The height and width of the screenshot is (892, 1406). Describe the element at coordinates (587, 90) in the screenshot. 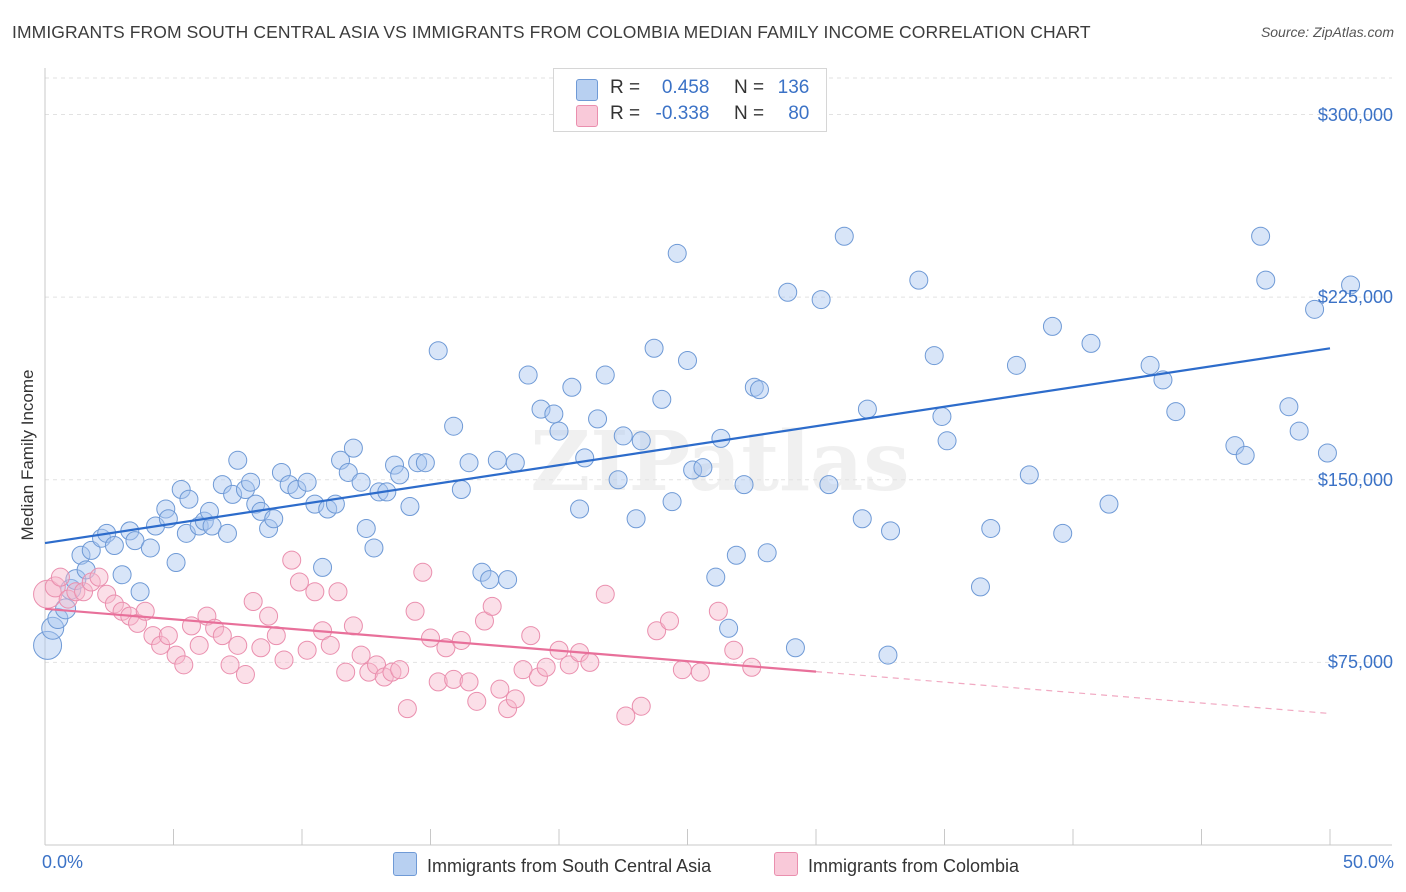

I see `legend-swatch-blue` at that location.